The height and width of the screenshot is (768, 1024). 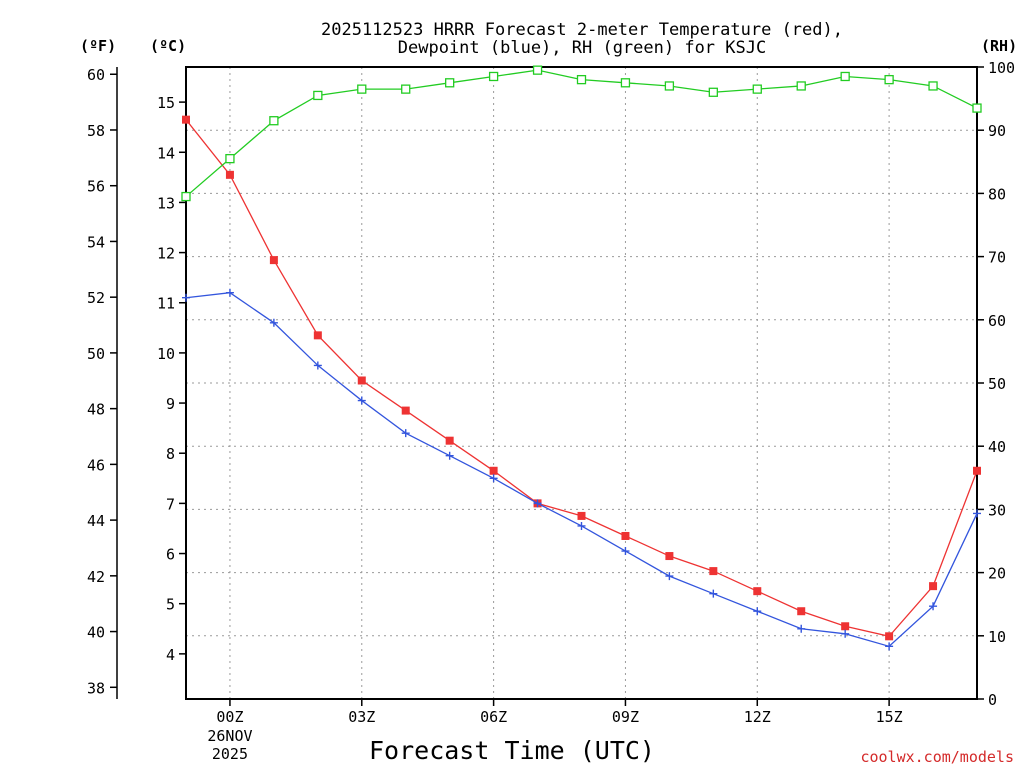 I want to click on rh-tick-label: 50, so click(x=997, y=384).